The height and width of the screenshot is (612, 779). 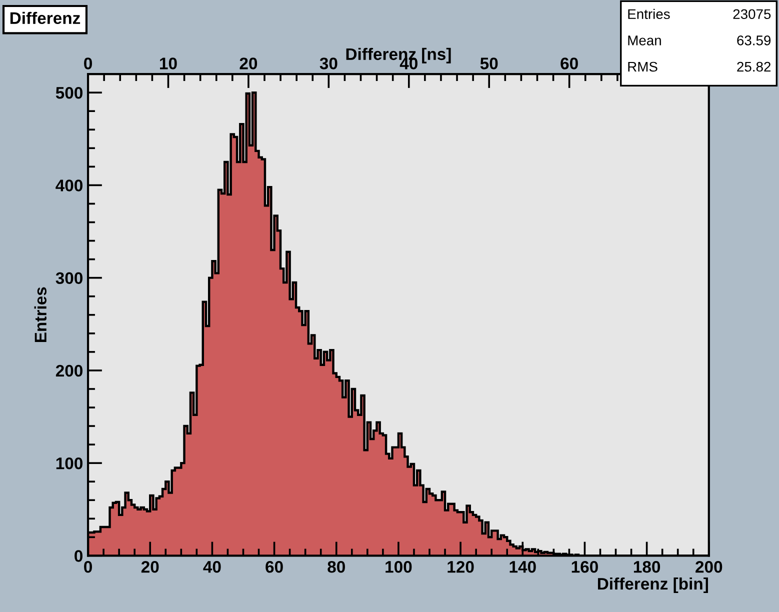 I want to click on x-tick-label: 100, so click(x=399, y=566).